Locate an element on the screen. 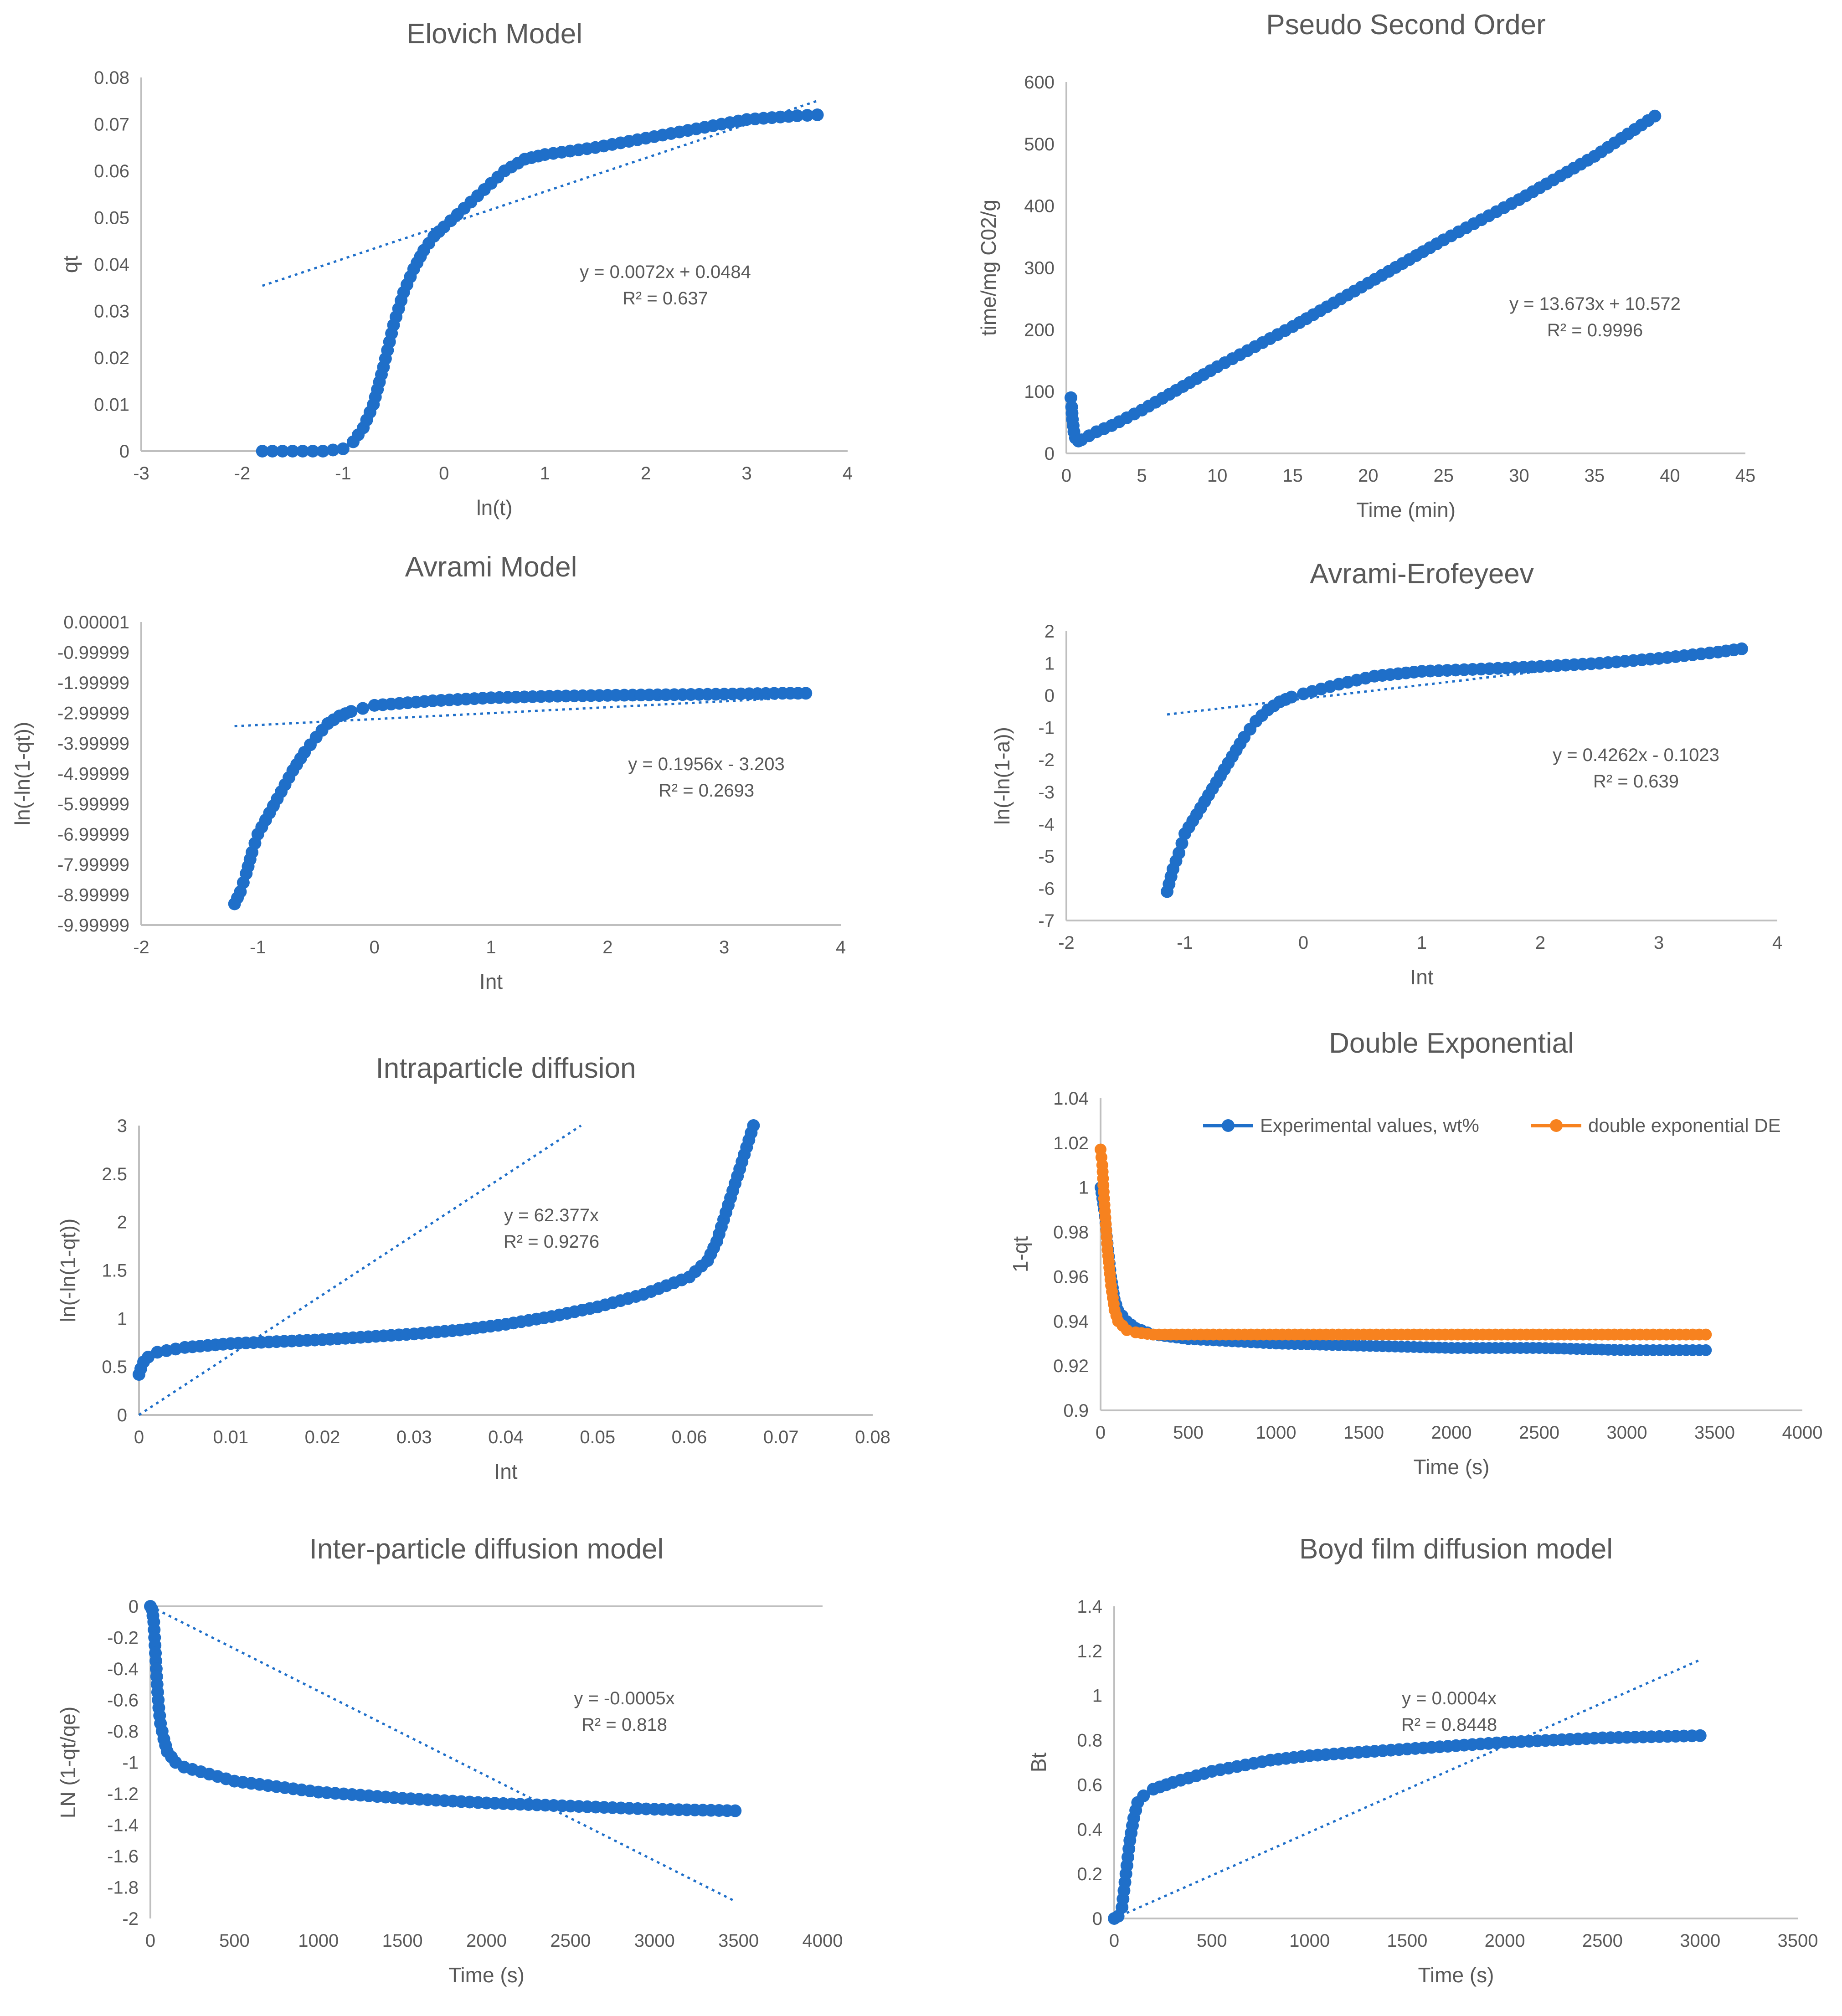 This screenshot has width=1842, height=2016. y-tick-label: 0.6 is located at coordinates (1089, 1785).